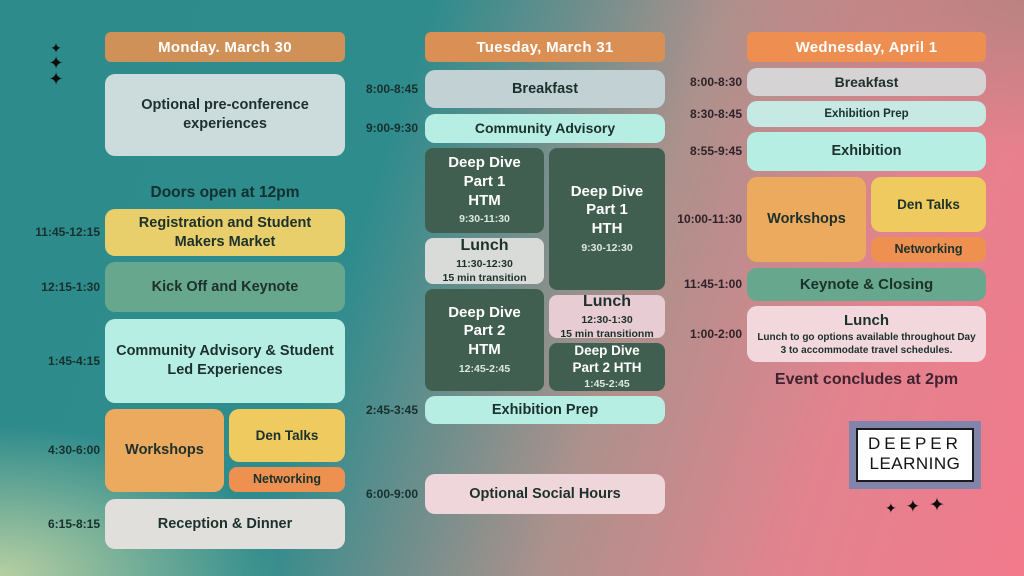  Describe the element at coordinates (225, 47) in the screenshot. I see `day-header-monday: Monday. March 30` at that location.